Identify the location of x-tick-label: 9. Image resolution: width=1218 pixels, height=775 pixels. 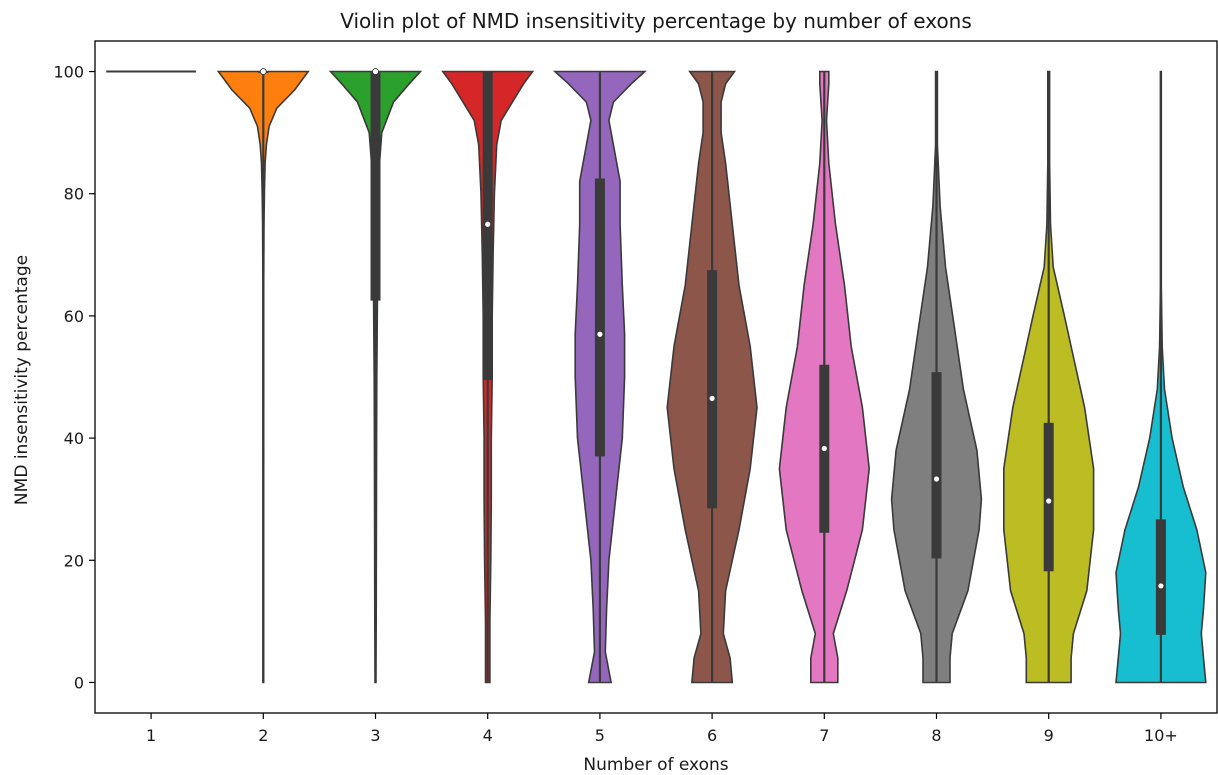
(1049, 735).